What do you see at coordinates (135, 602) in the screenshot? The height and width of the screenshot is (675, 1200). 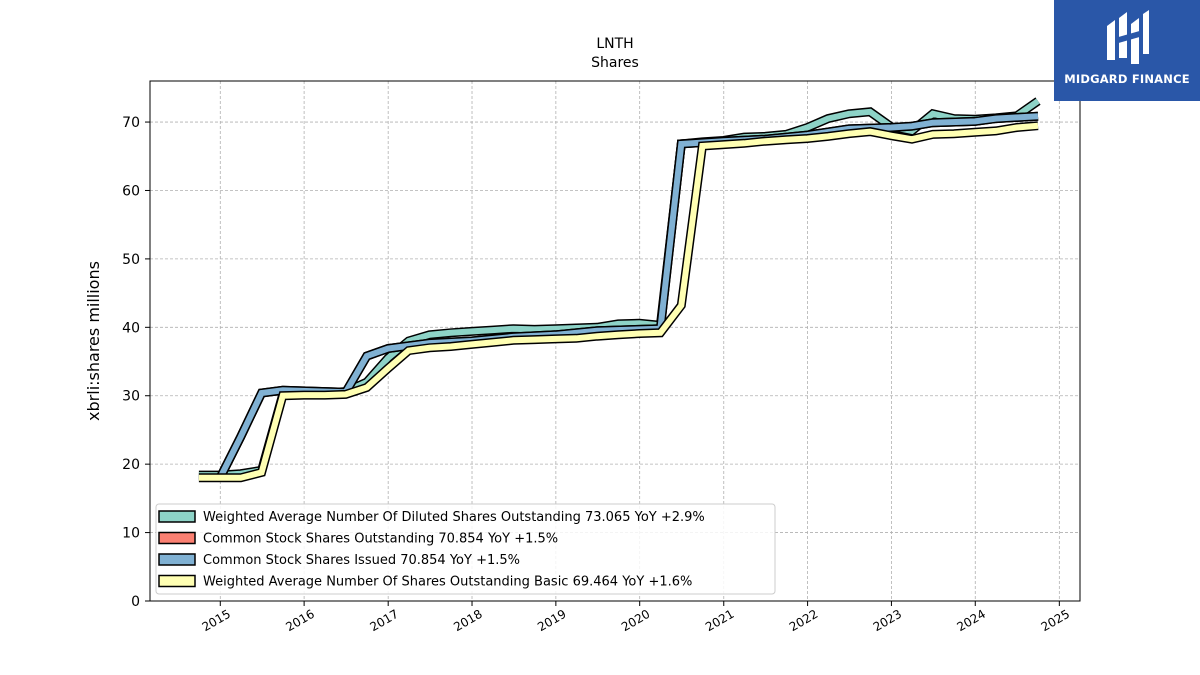 I see `y-tick-label: 0` at bounding box center [135, 602].